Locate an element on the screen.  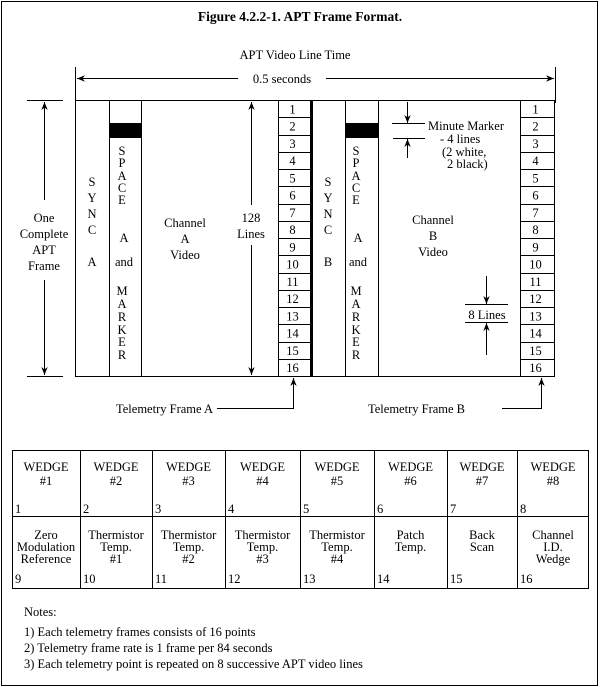
telemetry-table-cell-label: Wedge is located at coordinates (553, 559).